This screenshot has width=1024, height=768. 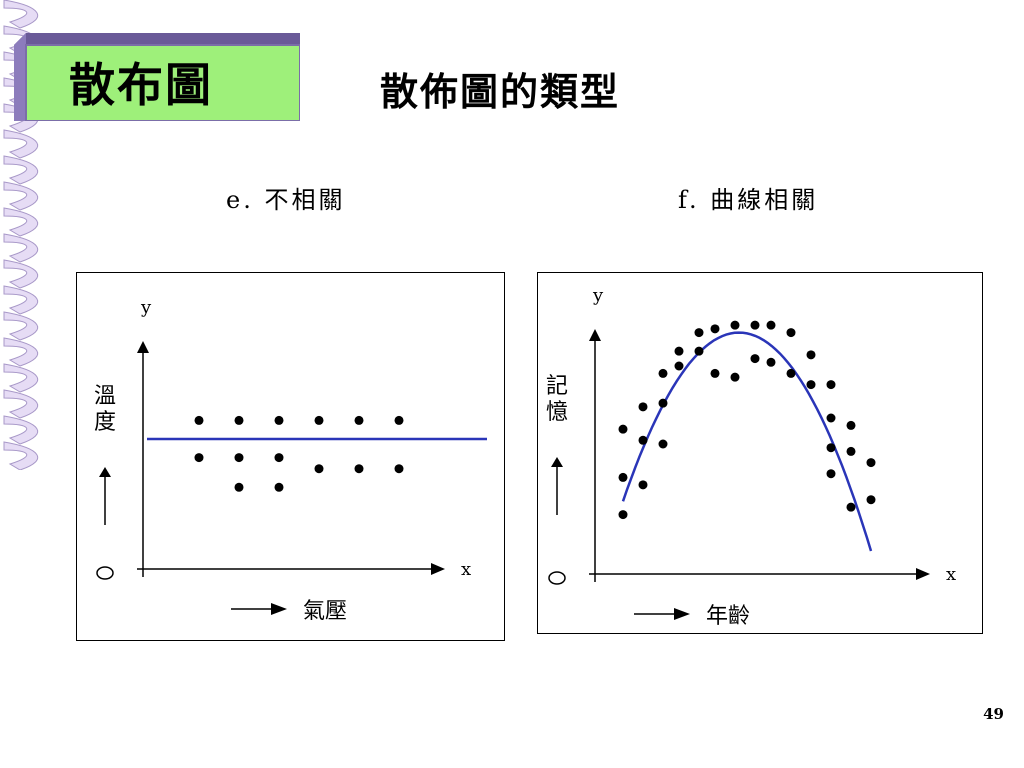 What do you see at coordinates (748, 200) in the screenshot?
I see `chart-f-title: f. 曲線相關` at bounding box center [748, 200].